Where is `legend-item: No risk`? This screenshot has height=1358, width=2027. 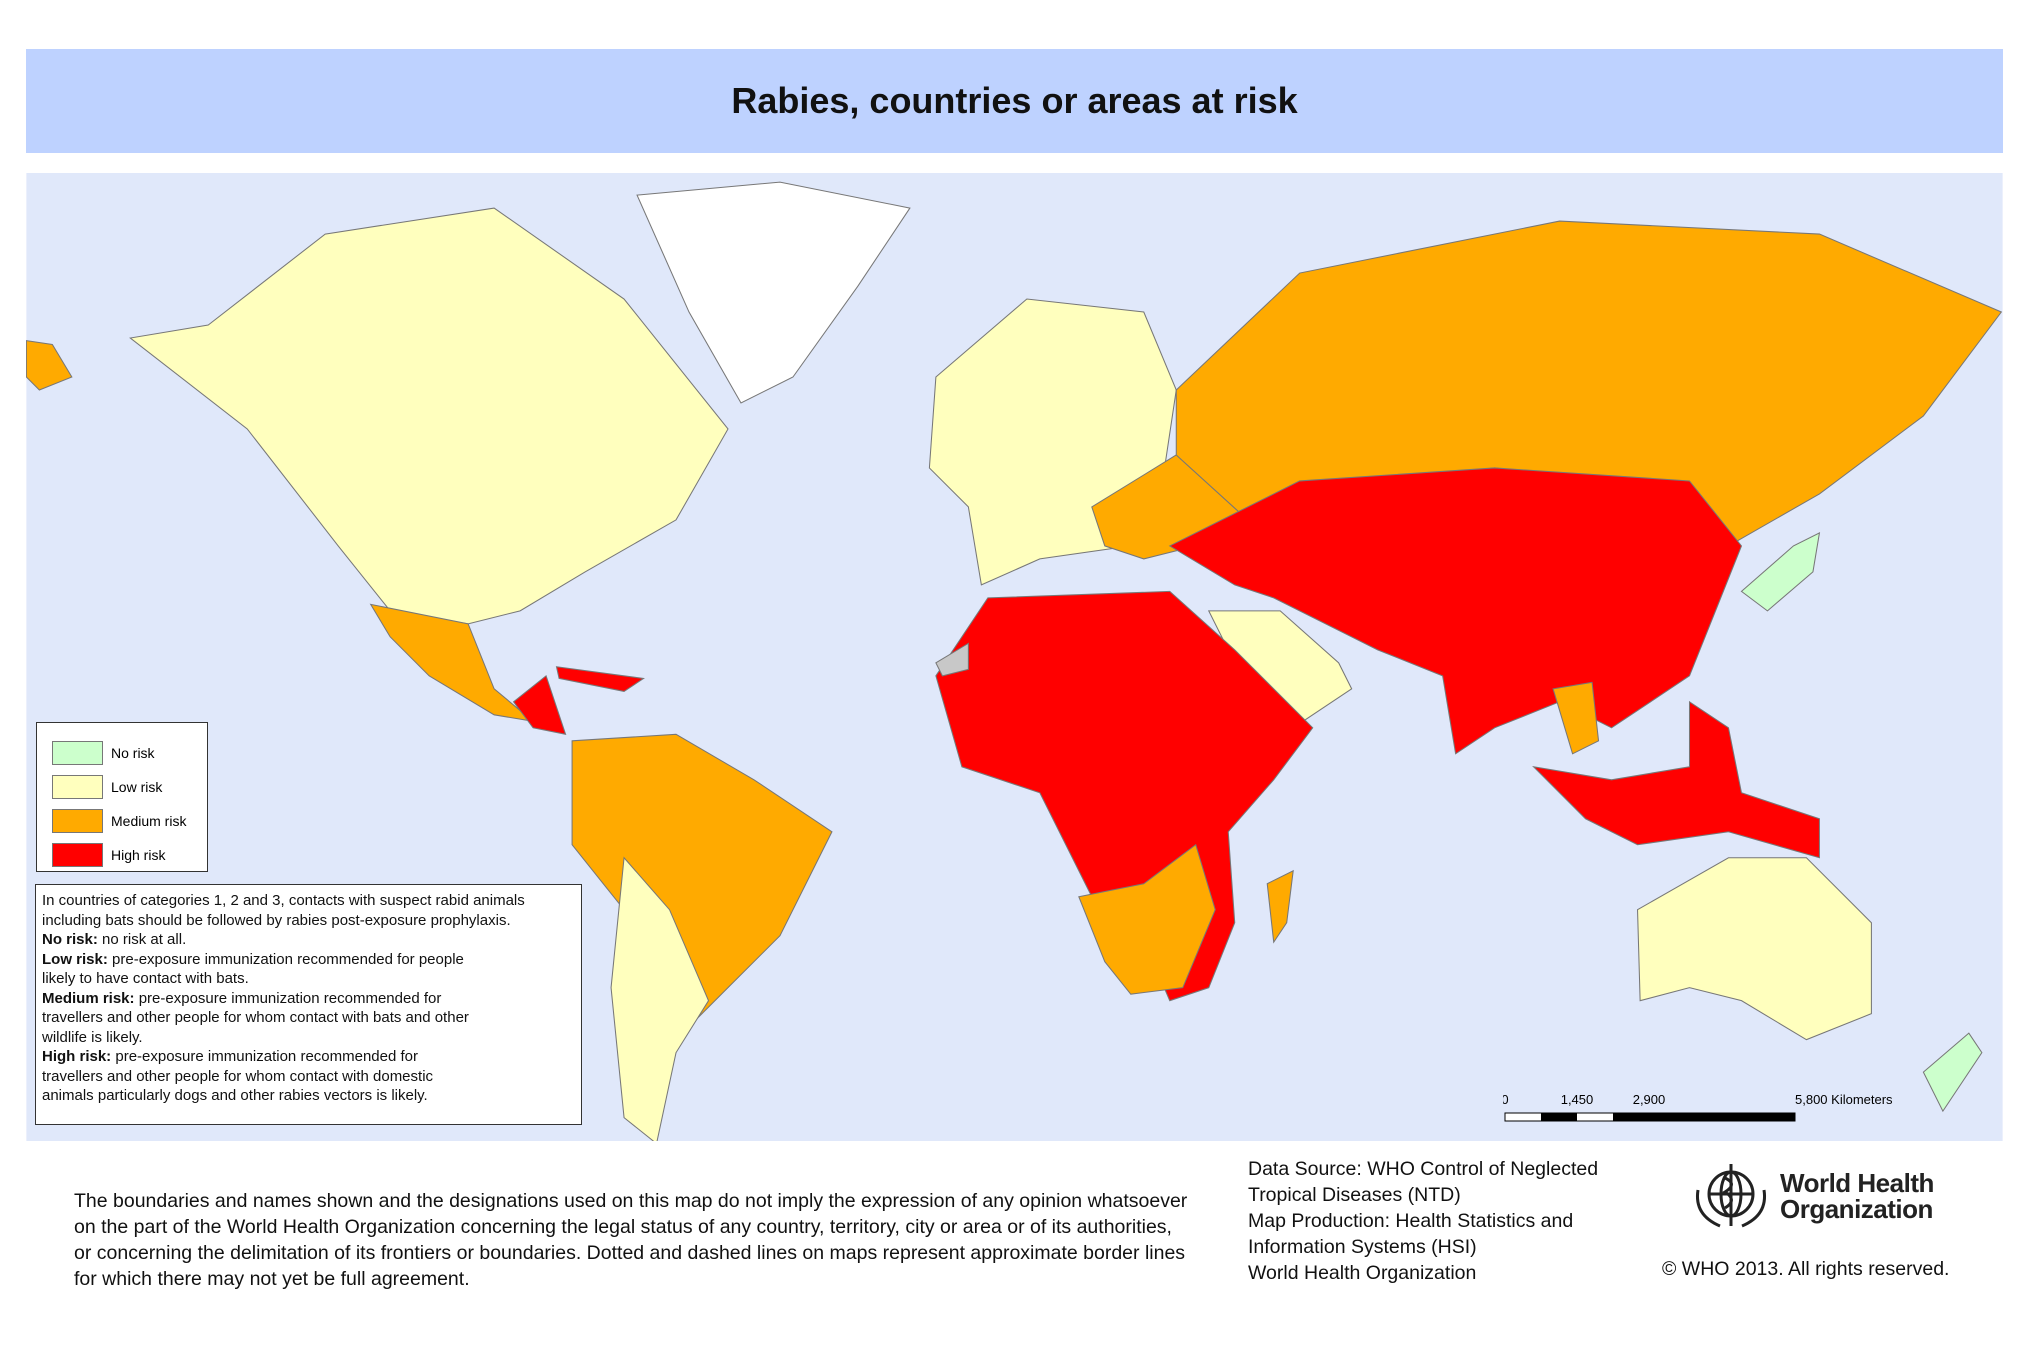 legend-item: No risk is located at coordinates (129, 753).